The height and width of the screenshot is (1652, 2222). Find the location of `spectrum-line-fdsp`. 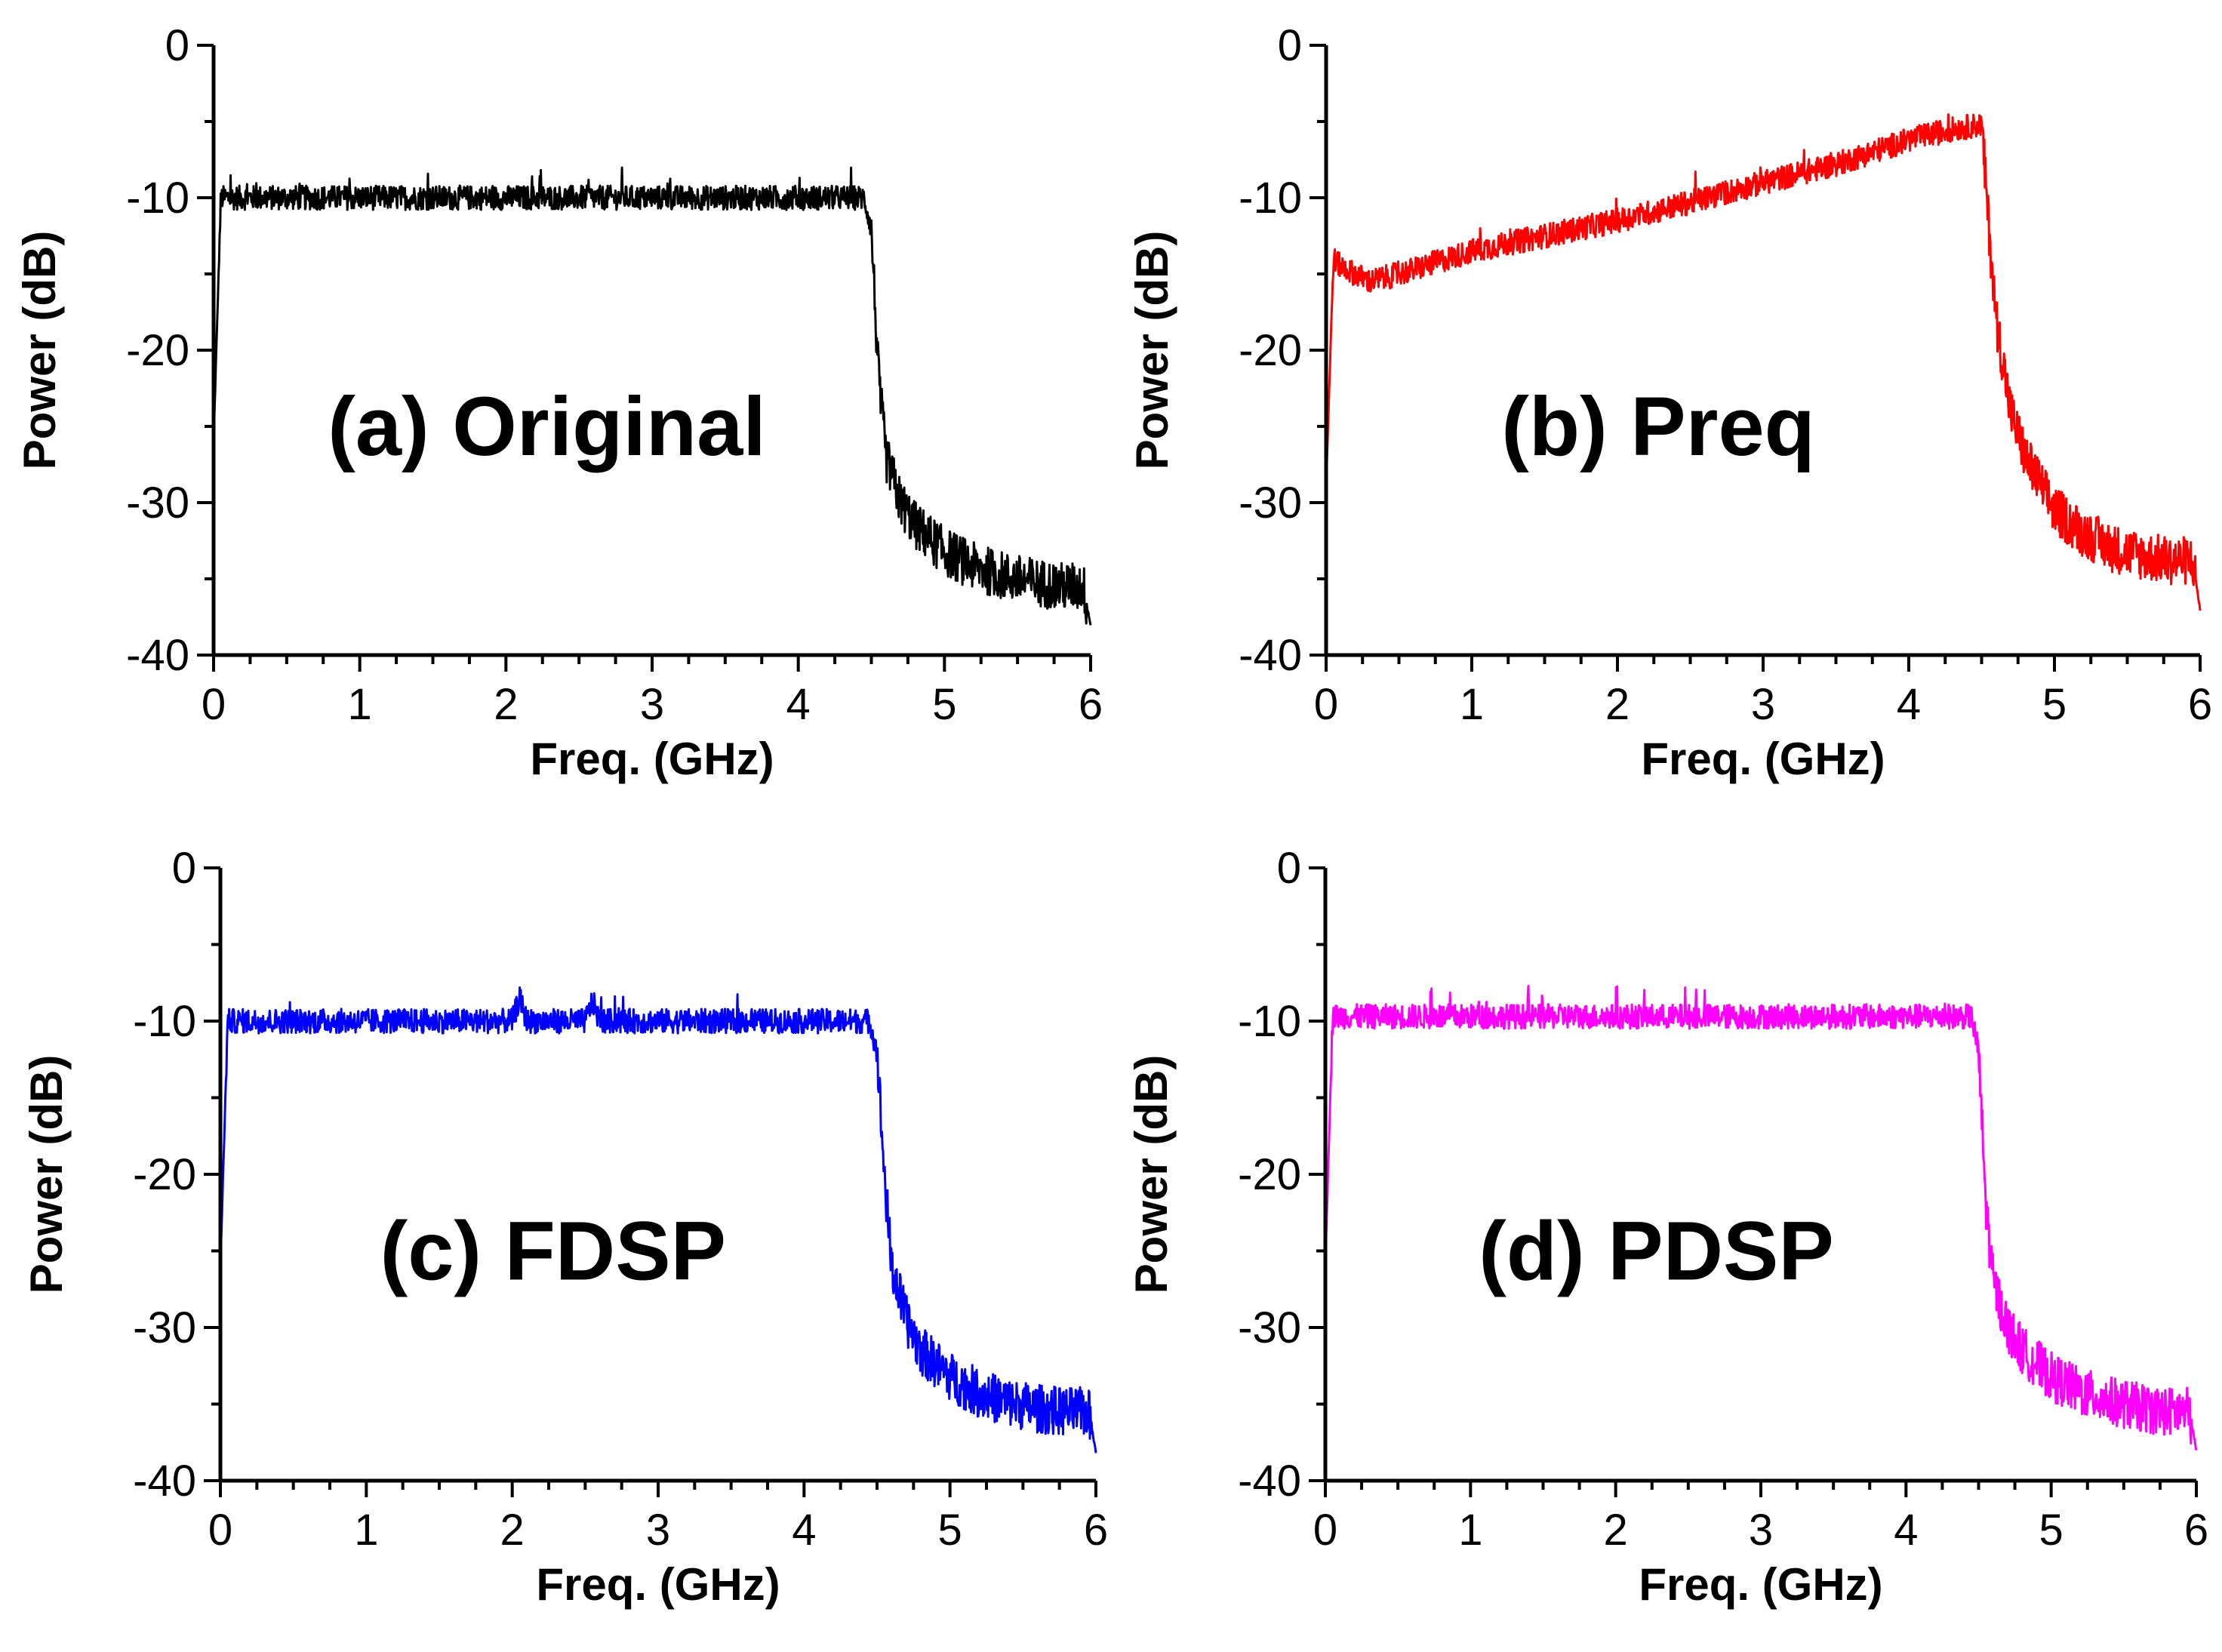

spectrum-line-fdsp is located at coordinates (658, 1220).